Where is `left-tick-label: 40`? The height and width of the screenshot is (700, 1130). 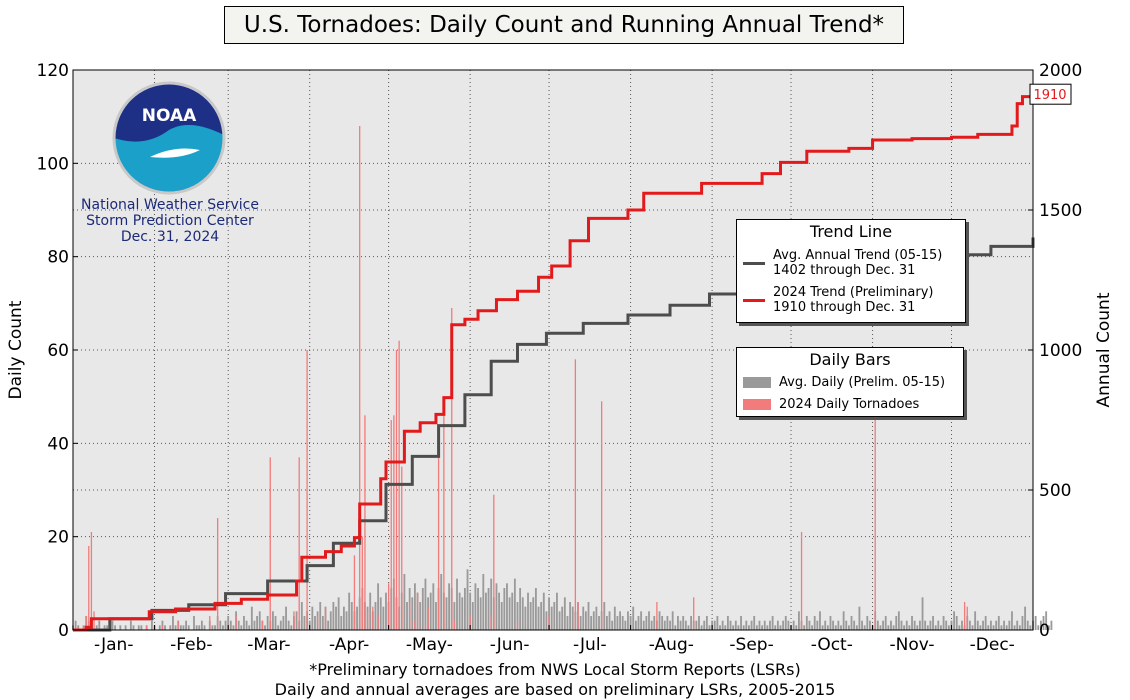 left-tick-label: 40 is located at coordinates (58, 444).